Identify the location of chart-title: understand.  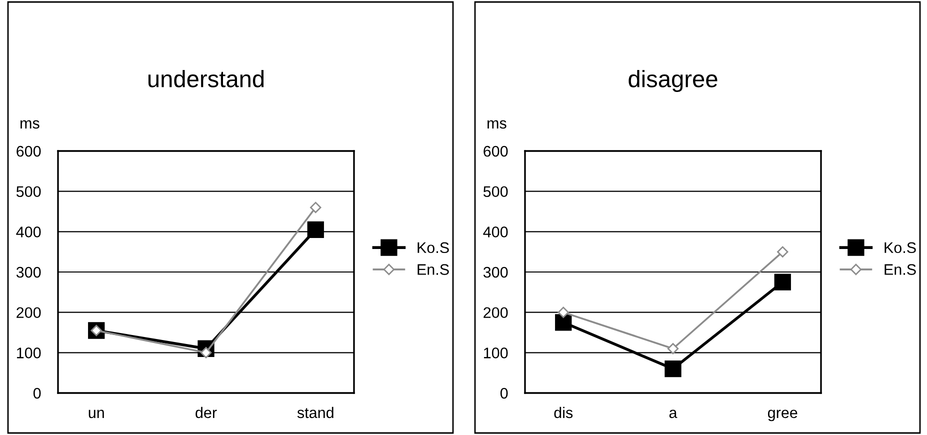
(206, 79).